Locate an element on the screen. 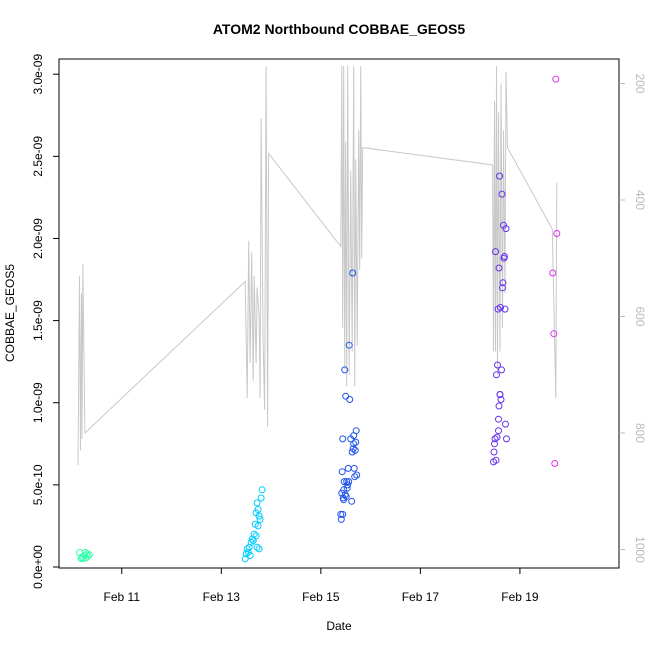 Image resolution: width=650 pixels, height=650 pixels. data-point-s3-p5 is located at coordinates (496, 460).